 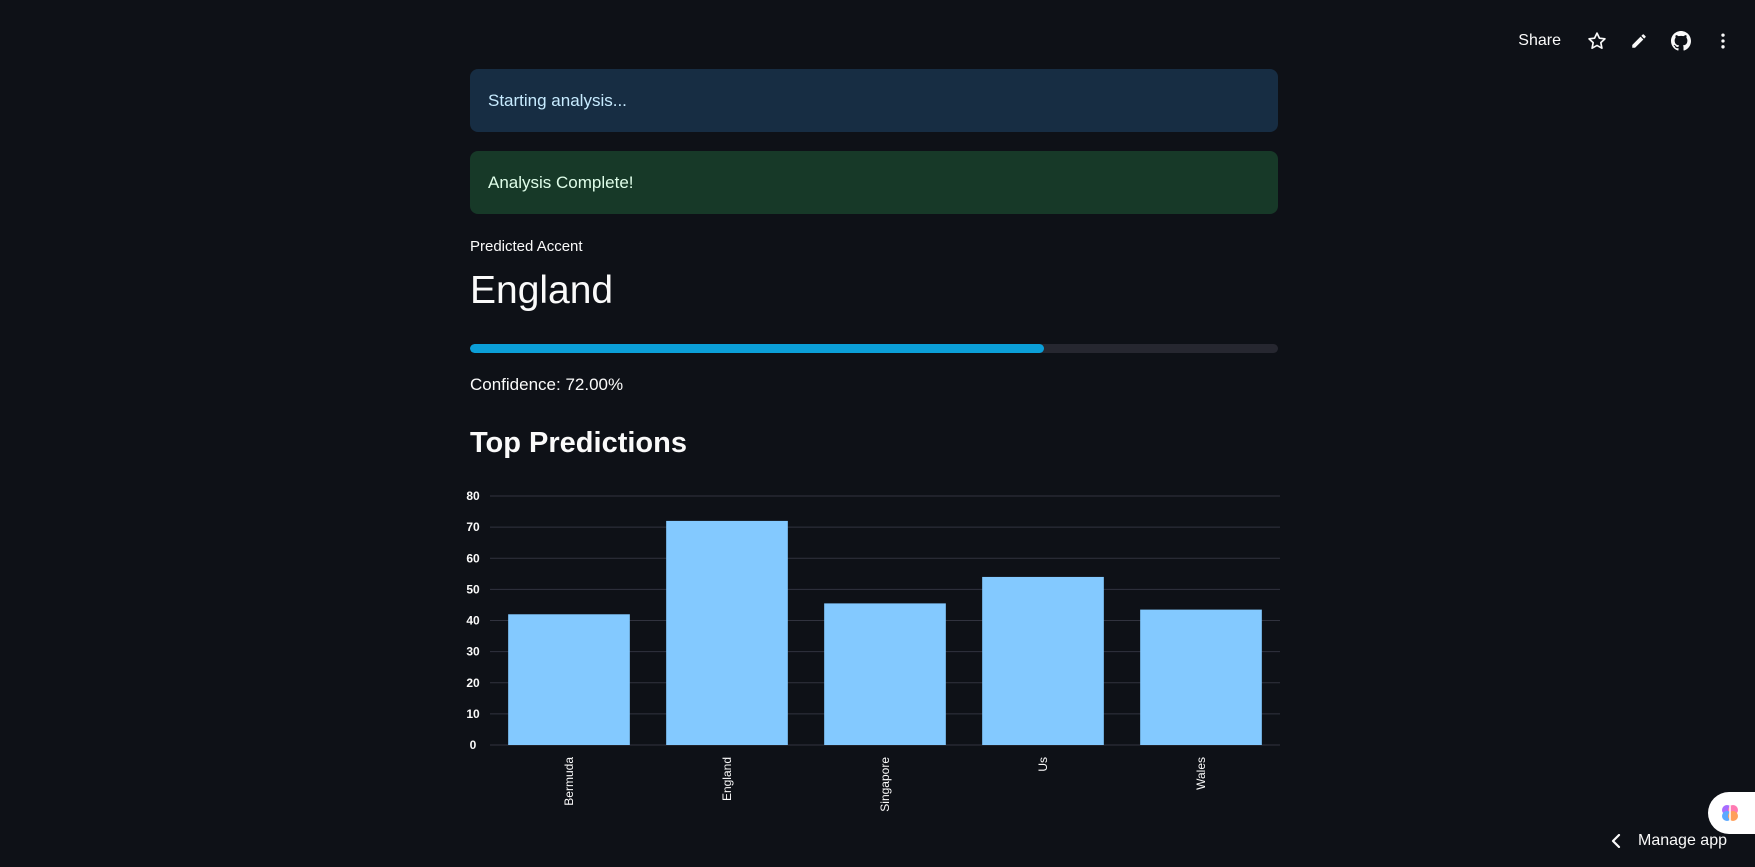 What do you see at coordinates (885, 674) in the screenshot?
I see `bar-singapore` at bounding box center [885, 674].